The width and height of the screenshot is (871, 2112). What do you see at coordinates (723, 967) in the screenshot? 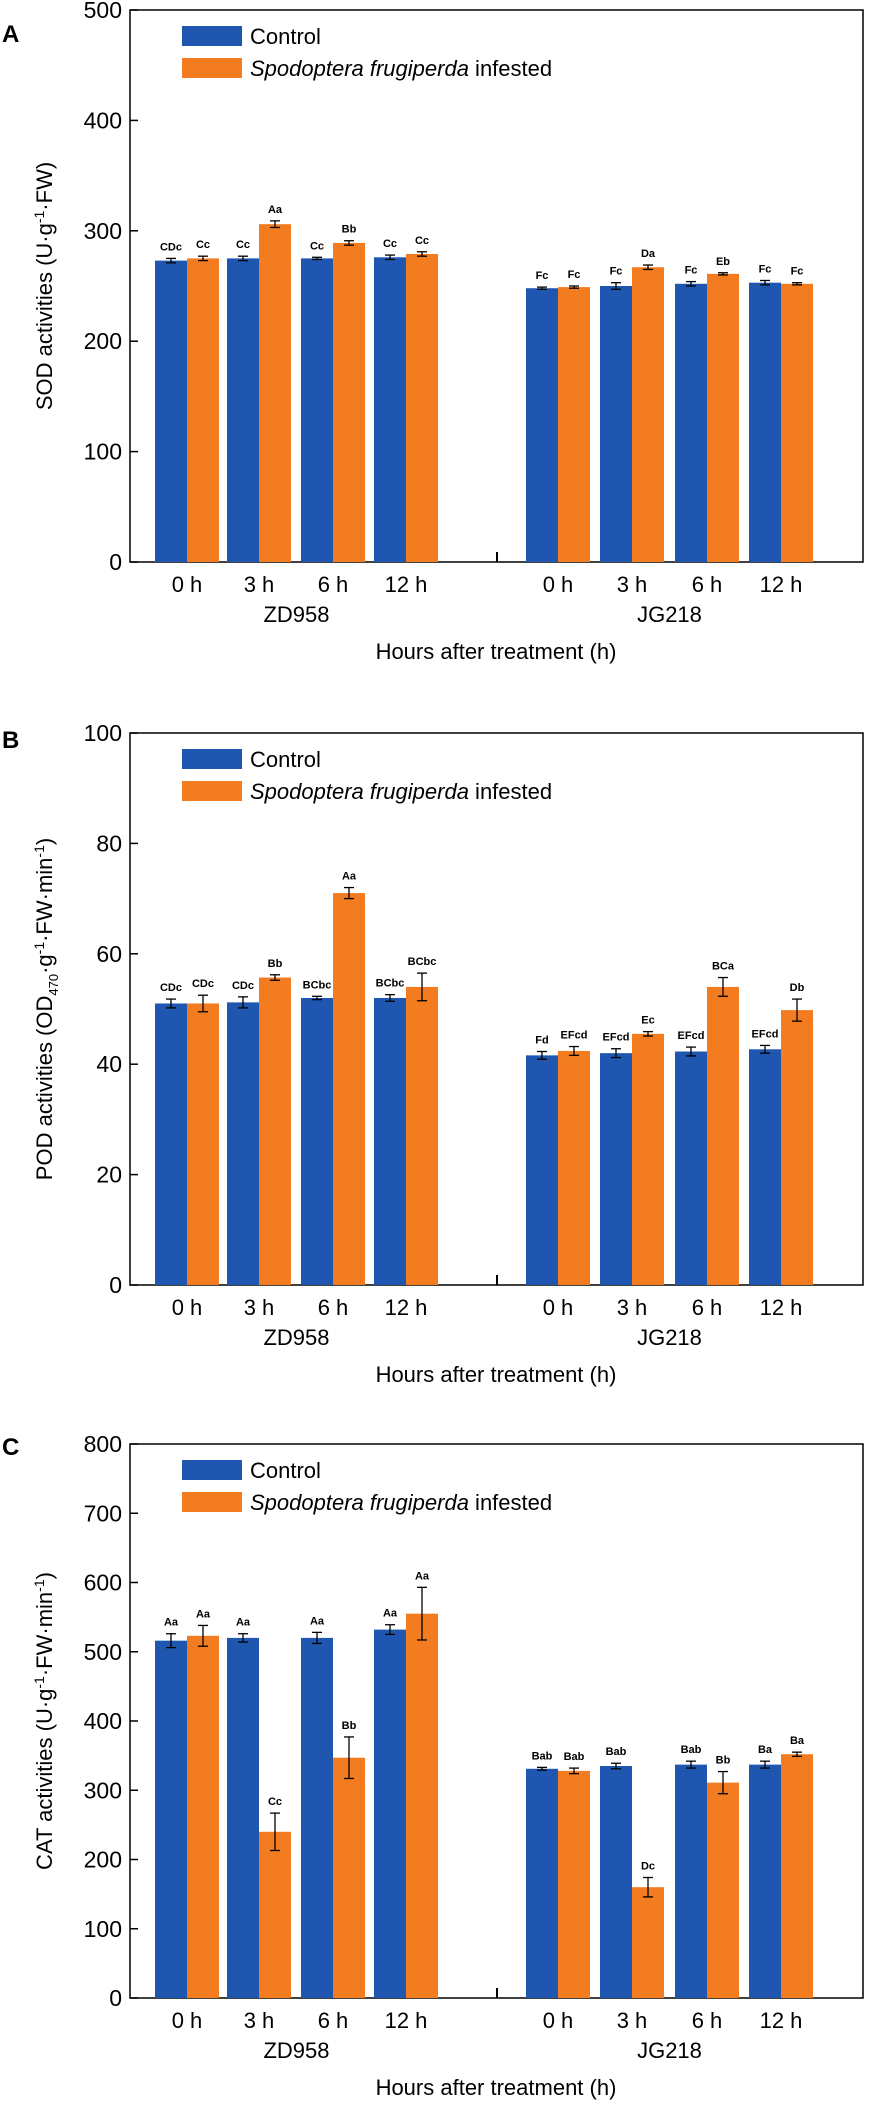
I see `significance-label: BCa` at bounding box center [723, 967].